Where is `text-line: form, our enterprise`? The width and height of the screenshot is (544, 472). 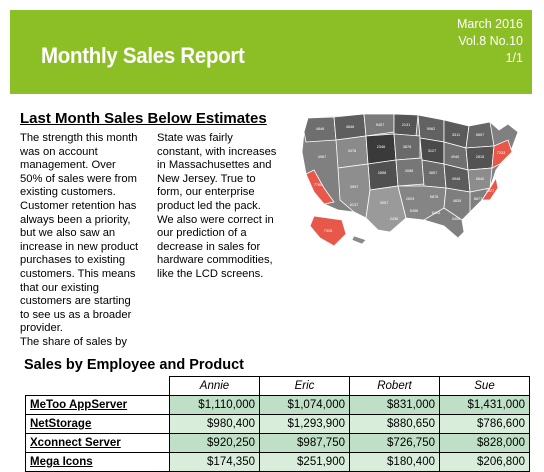
text-line: form, our enterprise is located at coordinates (206, 192).